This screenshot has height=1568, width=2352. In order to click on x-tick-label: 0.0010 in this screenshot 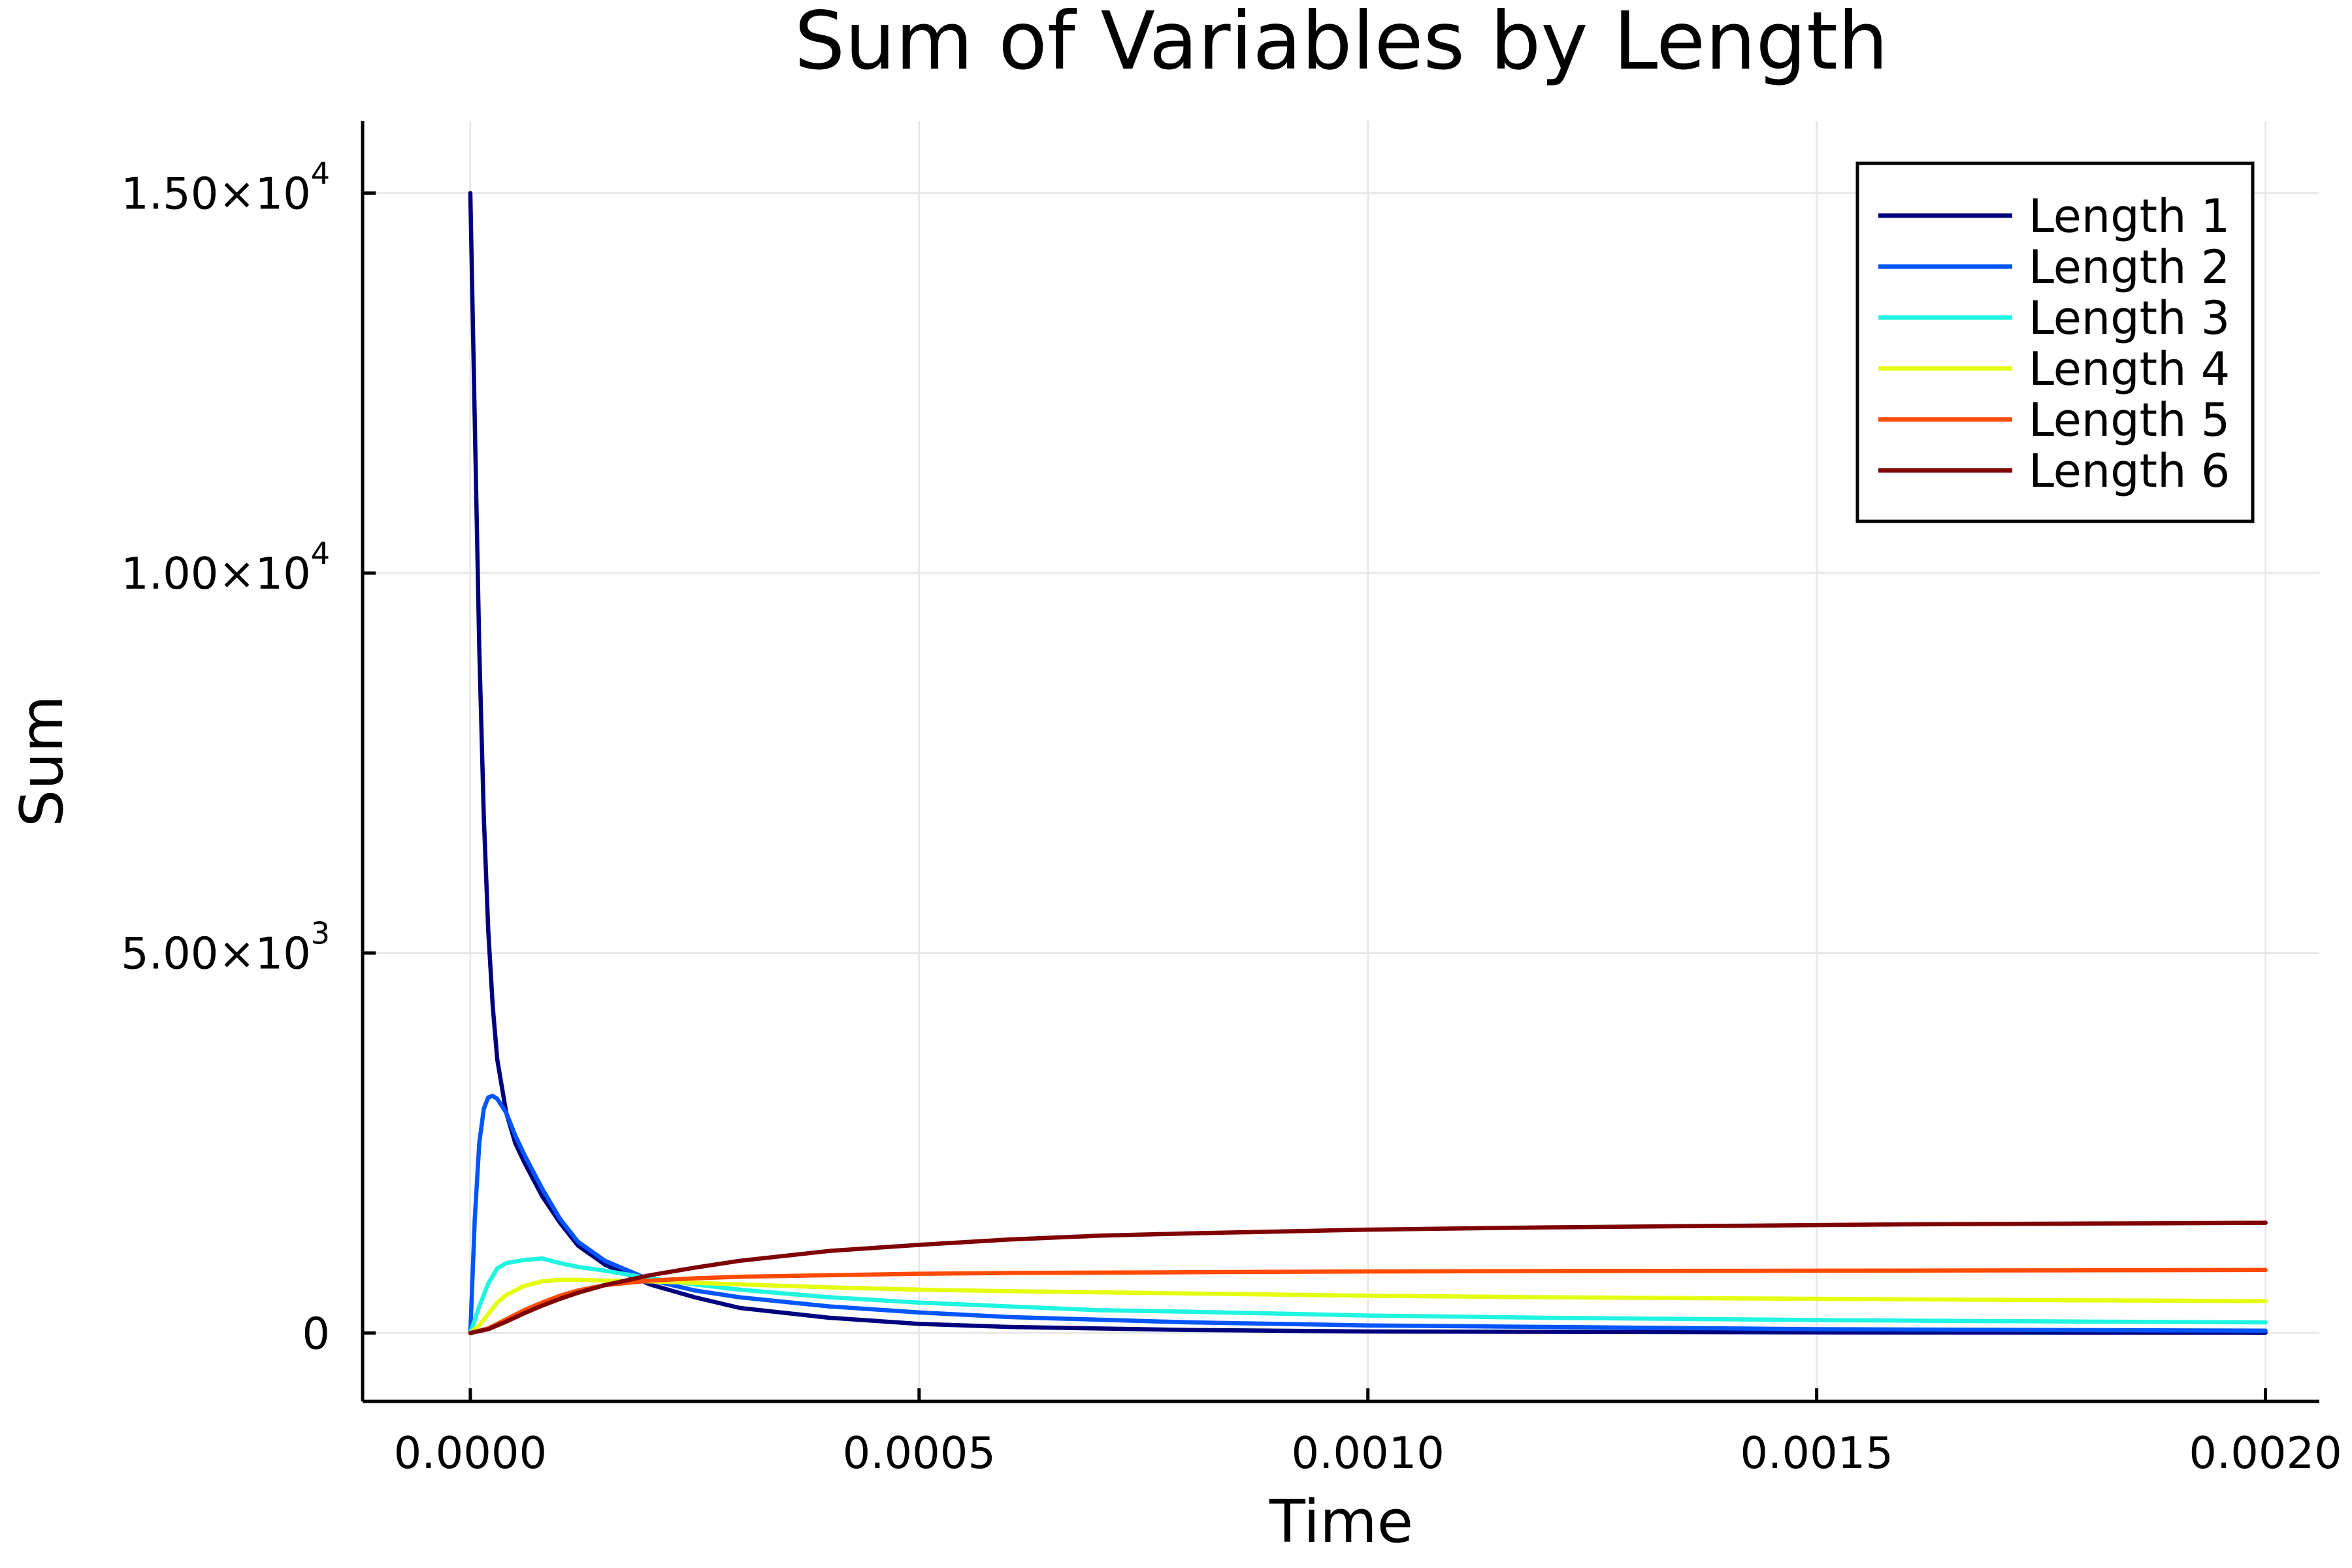, I will do `click(1367, 1453)`.